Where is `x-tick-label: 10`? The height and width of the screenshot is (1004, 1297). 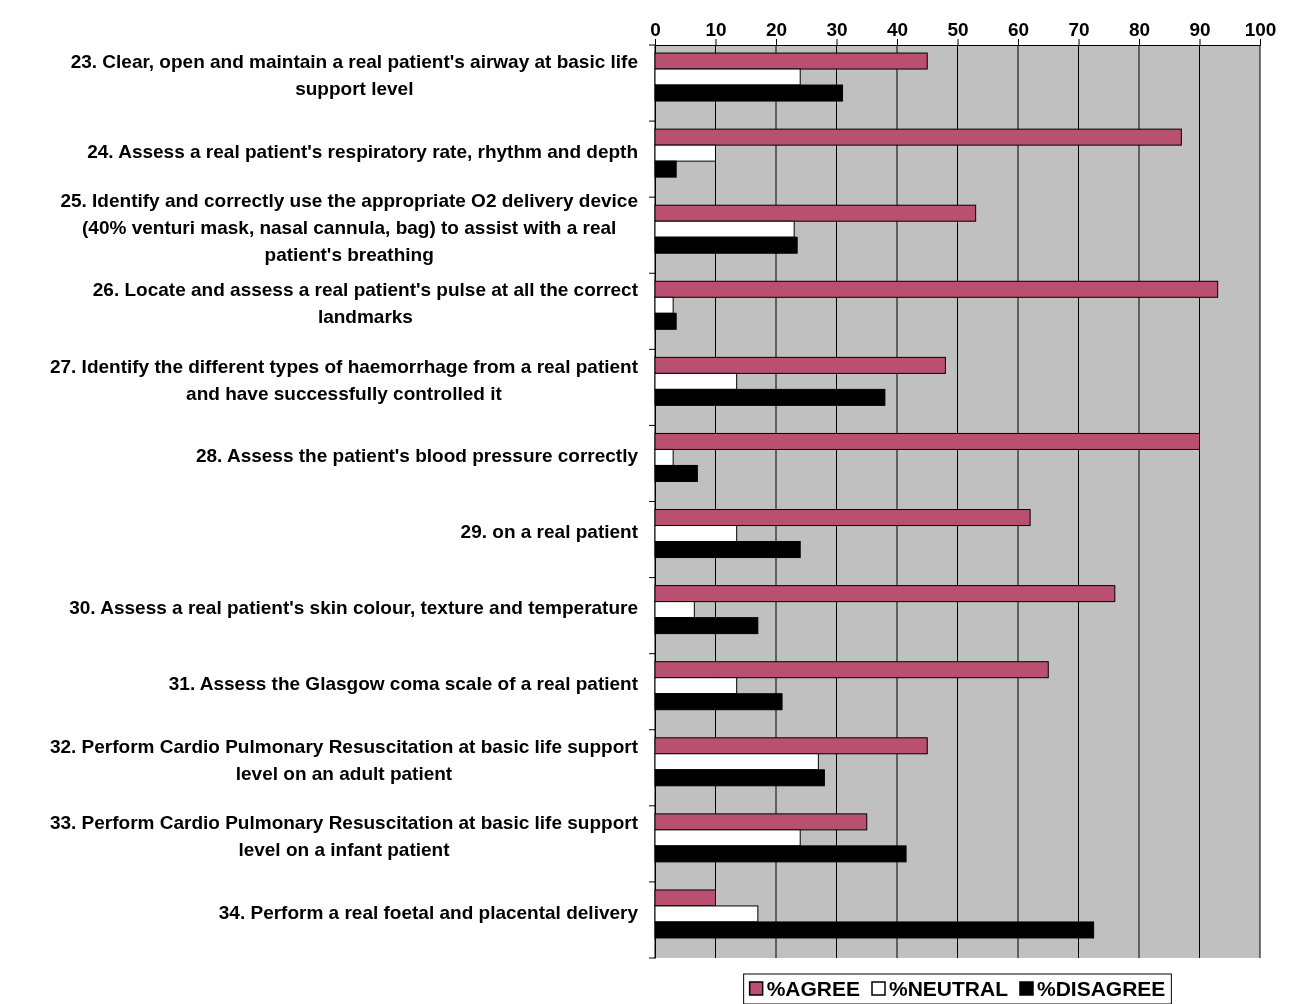 x-tick-label: 10 is located at coordinates (716, 29).